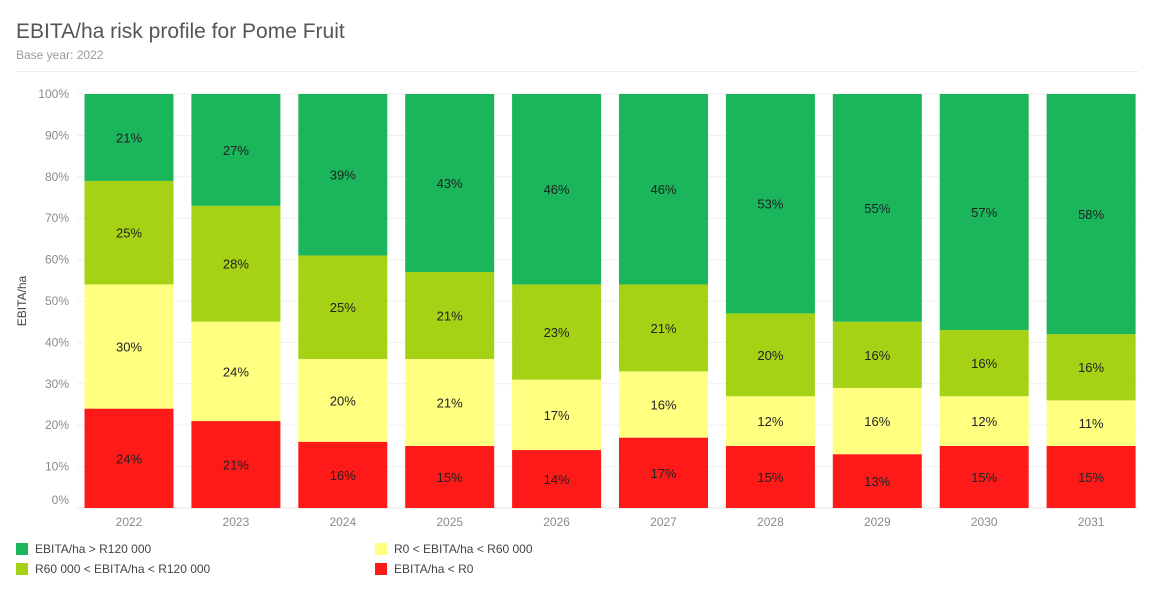 This screenshot has height=600, width=1150. I want to click on y-tick-label: 10%, so click(57, 467).